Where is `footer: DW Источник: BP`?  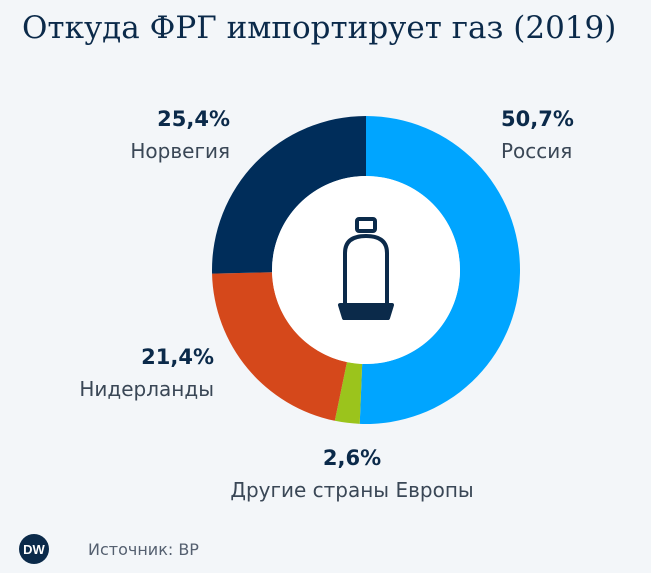
footer: DW Источник: BP is located at coordinates (108, 549).